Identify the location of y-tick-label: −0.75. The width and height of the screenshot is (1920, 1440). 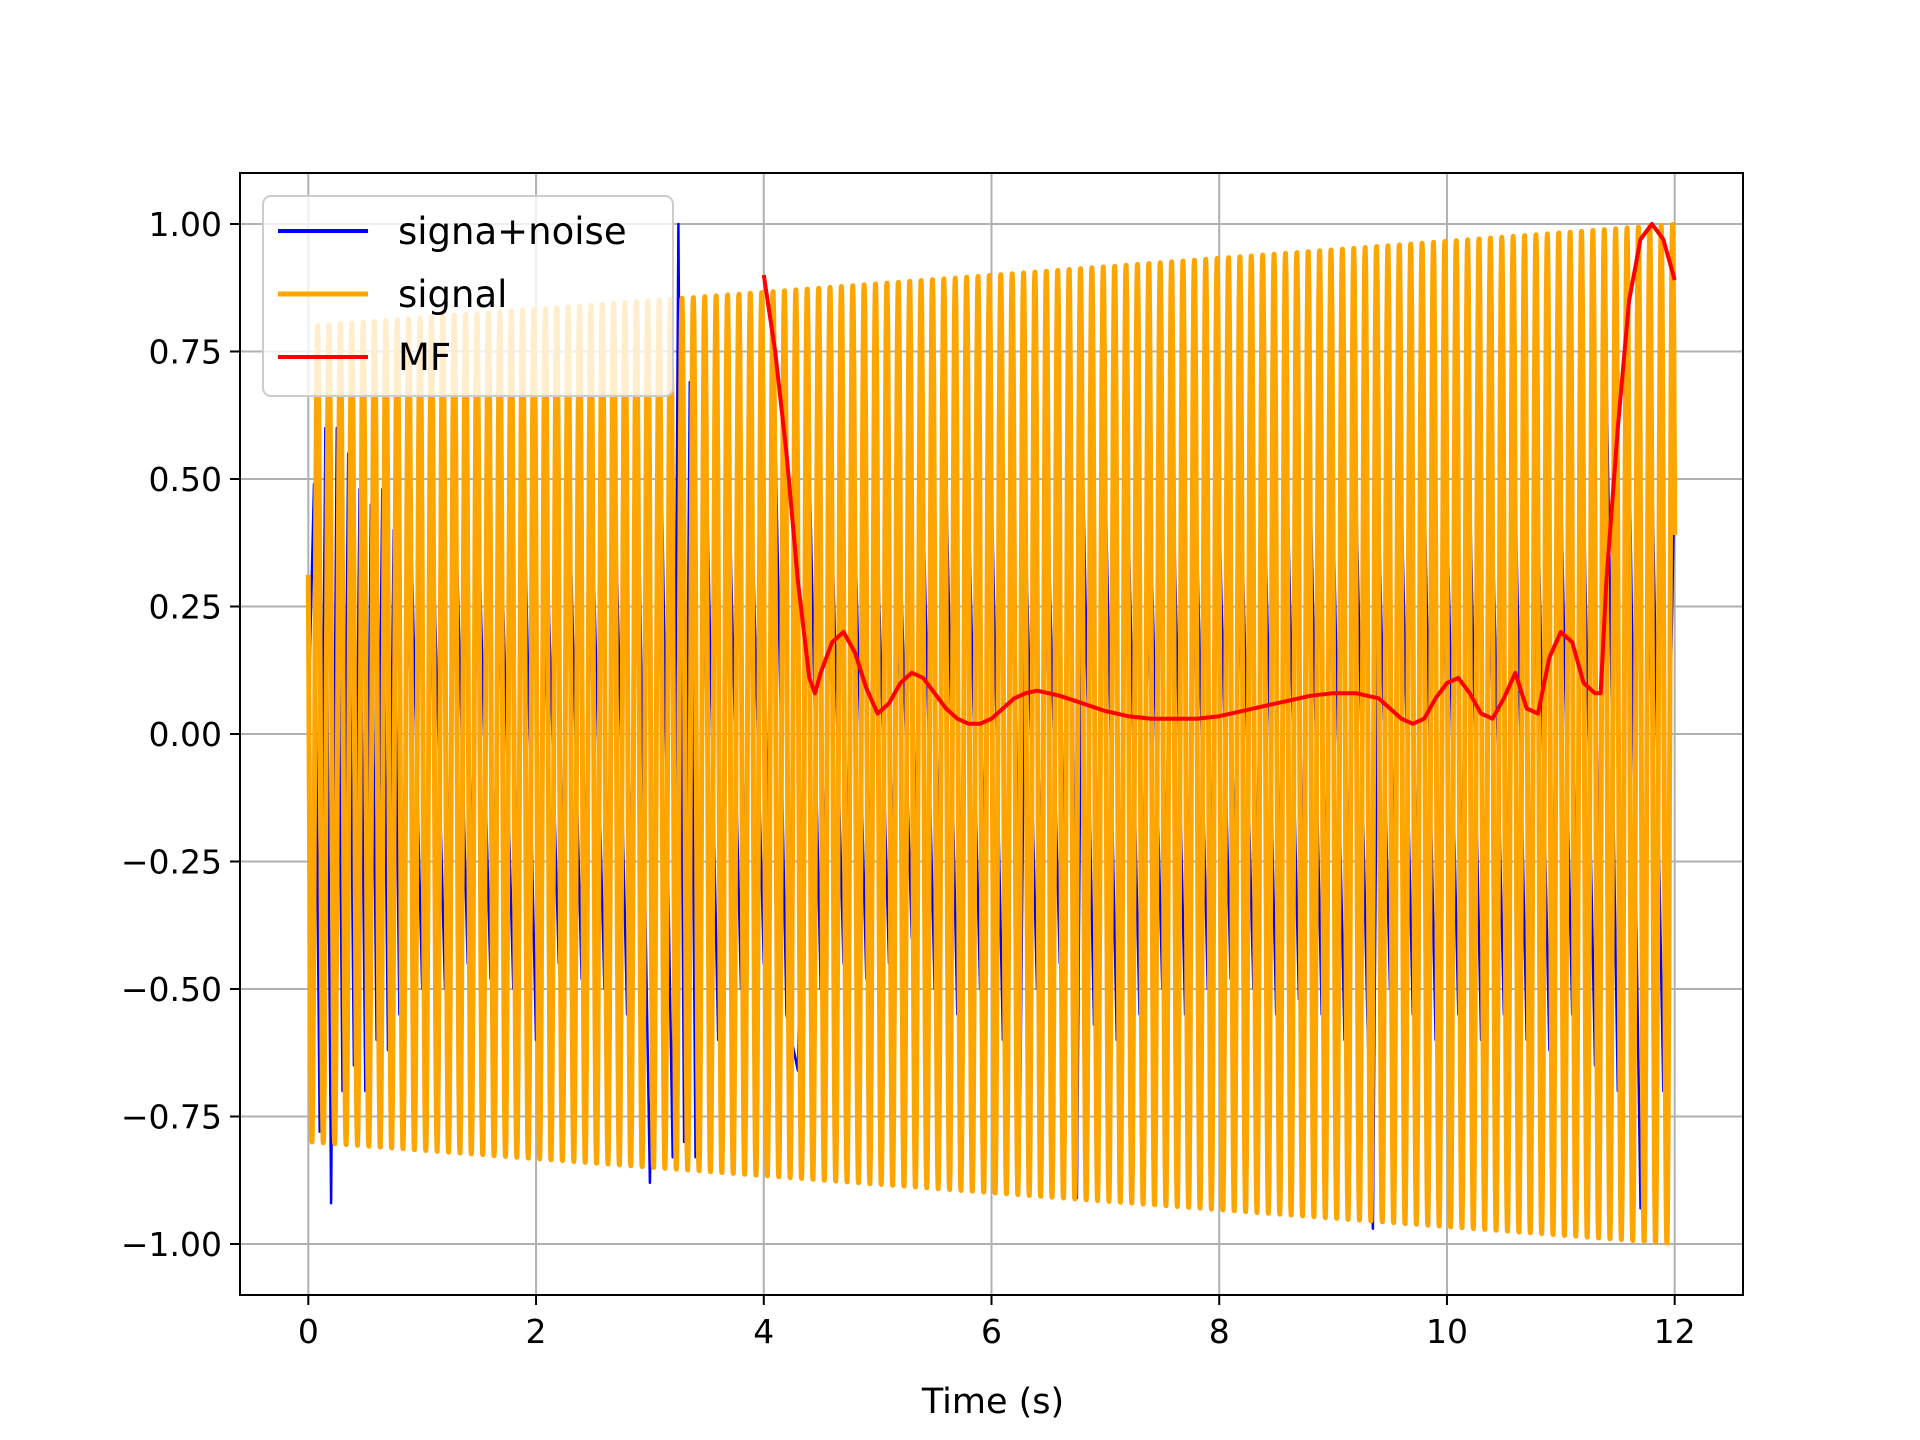
(171, 1117).